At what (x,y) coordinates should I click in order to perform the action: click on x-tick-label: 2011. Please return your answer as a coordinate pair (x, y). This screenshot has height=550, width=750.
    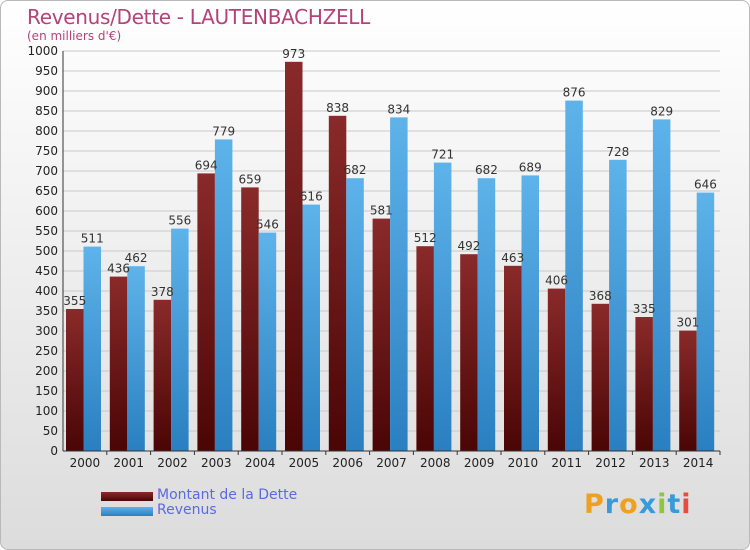
    Looking at the image, I should click on (566, 463).